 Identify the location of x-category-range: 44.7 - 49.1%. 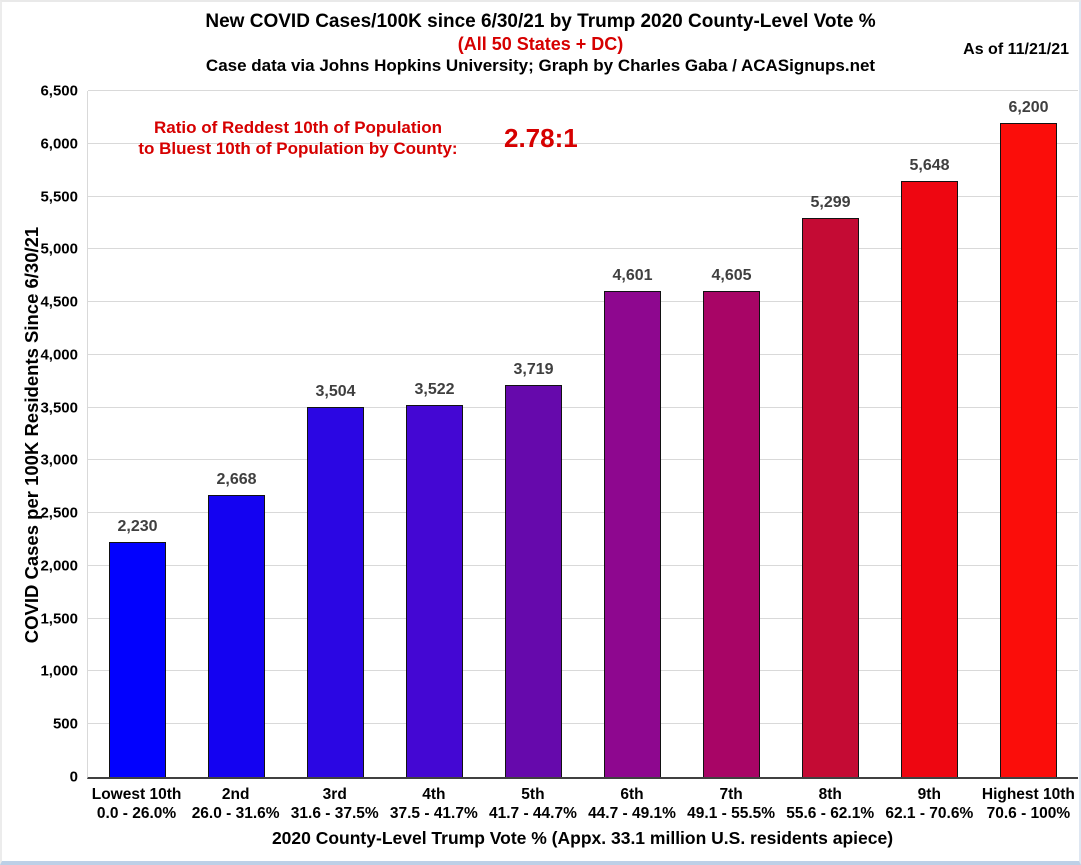
(632, 813).